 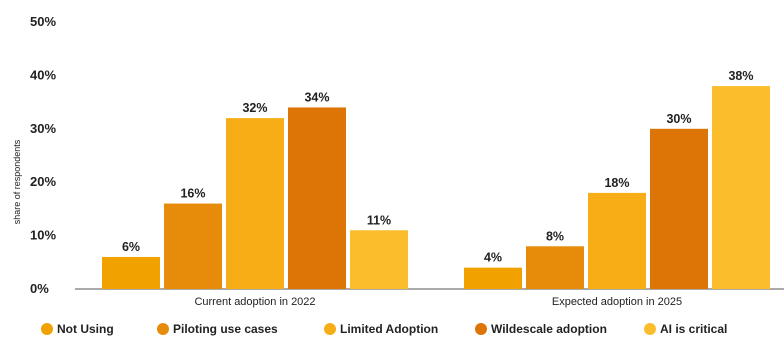 I want to click on y-tick-label: 20%, so click(x=43, y=181).